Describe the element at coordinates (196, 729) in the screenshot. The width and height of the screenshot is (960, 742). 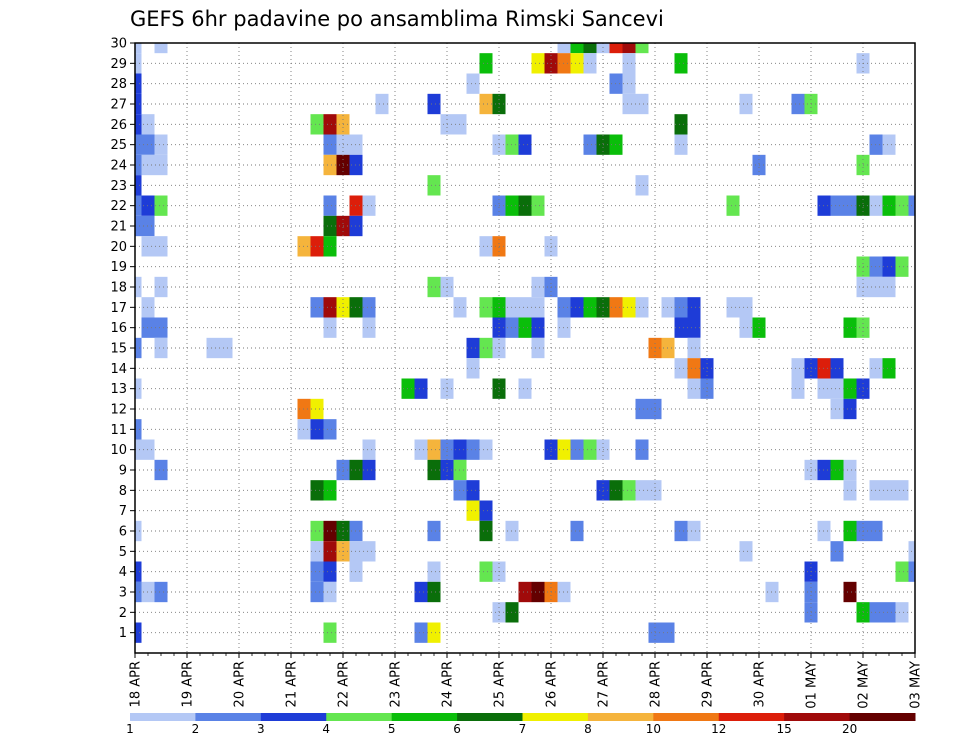
I see `legend-label: 2` at that location.